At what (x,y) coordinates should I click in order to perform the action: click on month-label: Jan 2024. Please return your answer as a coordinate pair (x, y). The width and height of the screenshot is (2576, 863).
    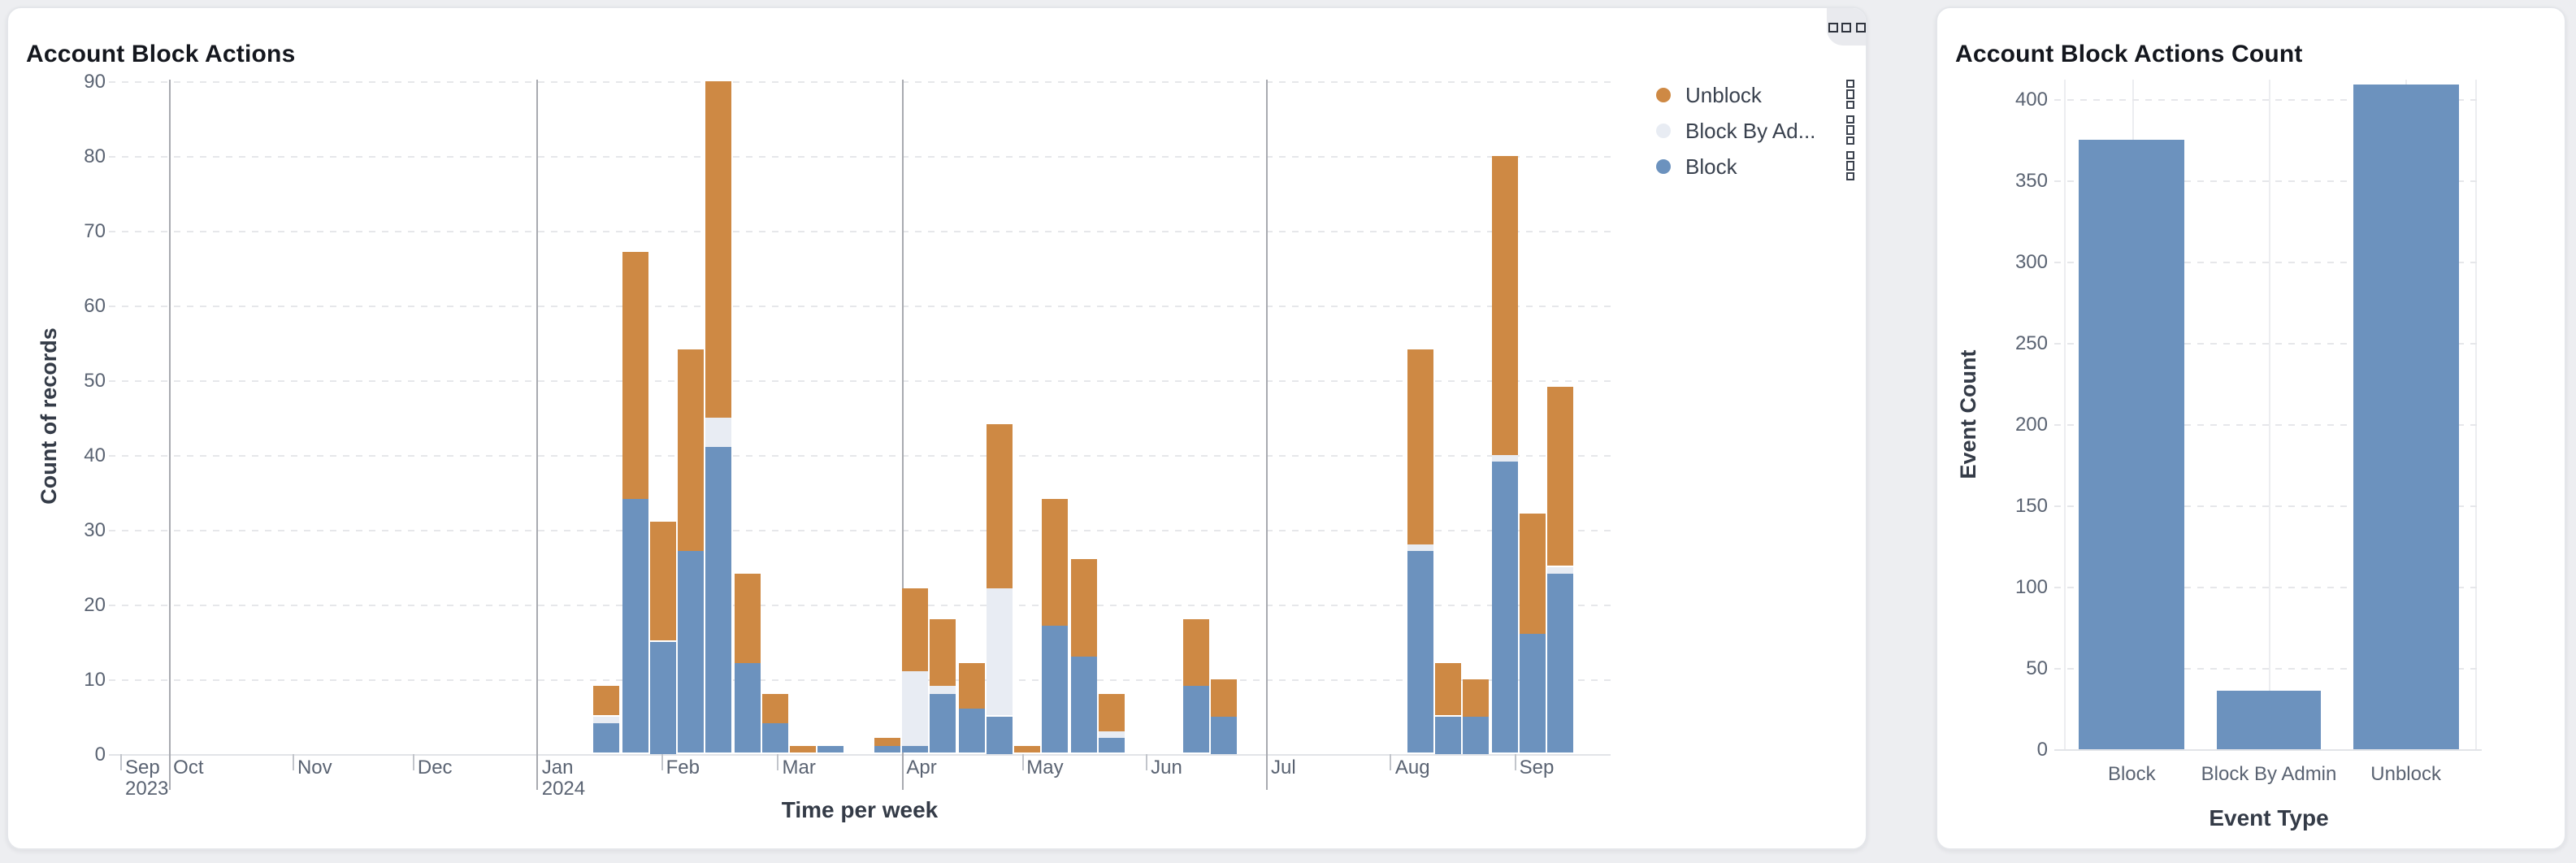
    Looking at the image, I should click on (563, 778).